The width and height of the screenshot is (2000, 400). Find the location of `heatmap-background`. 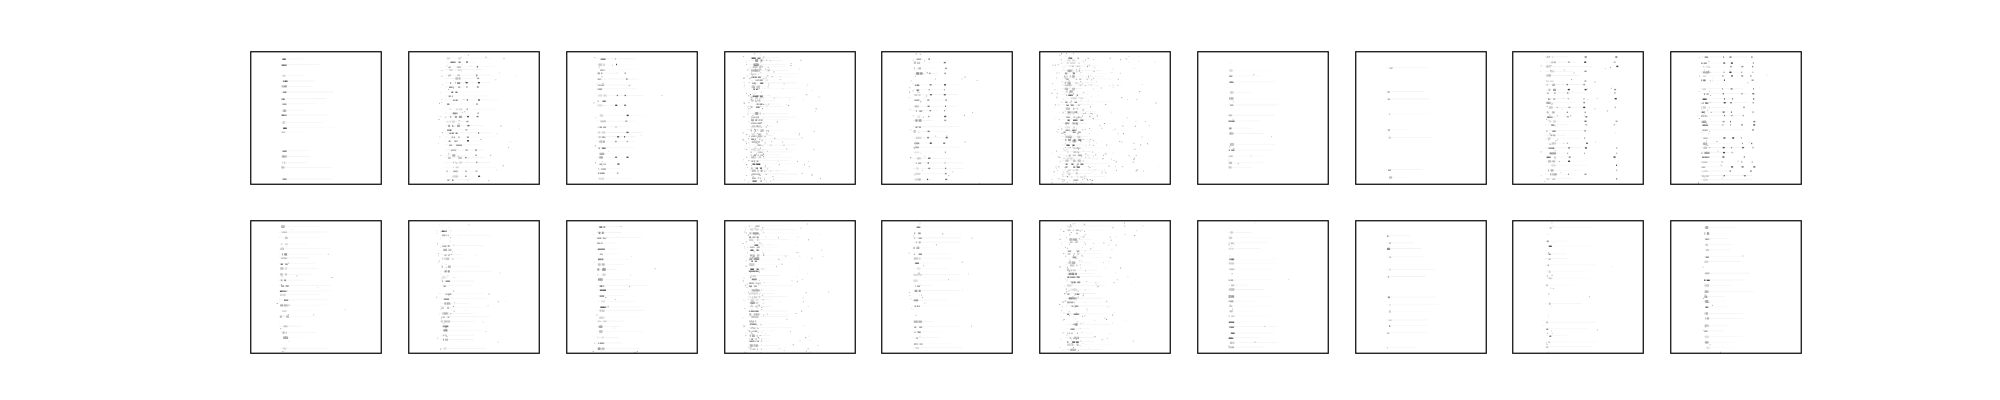

heatmap-background is located at coordinates (947, 287).